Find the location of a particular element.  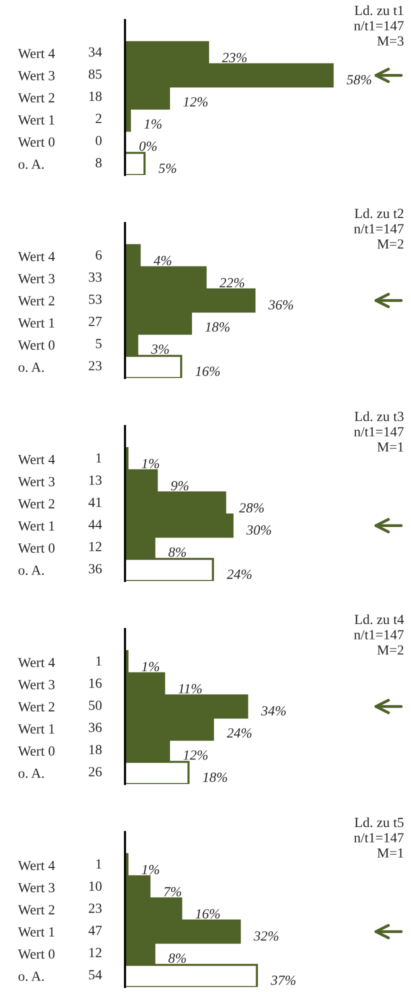

text: Ld. zu t5 is located at coordinates (379, 822).